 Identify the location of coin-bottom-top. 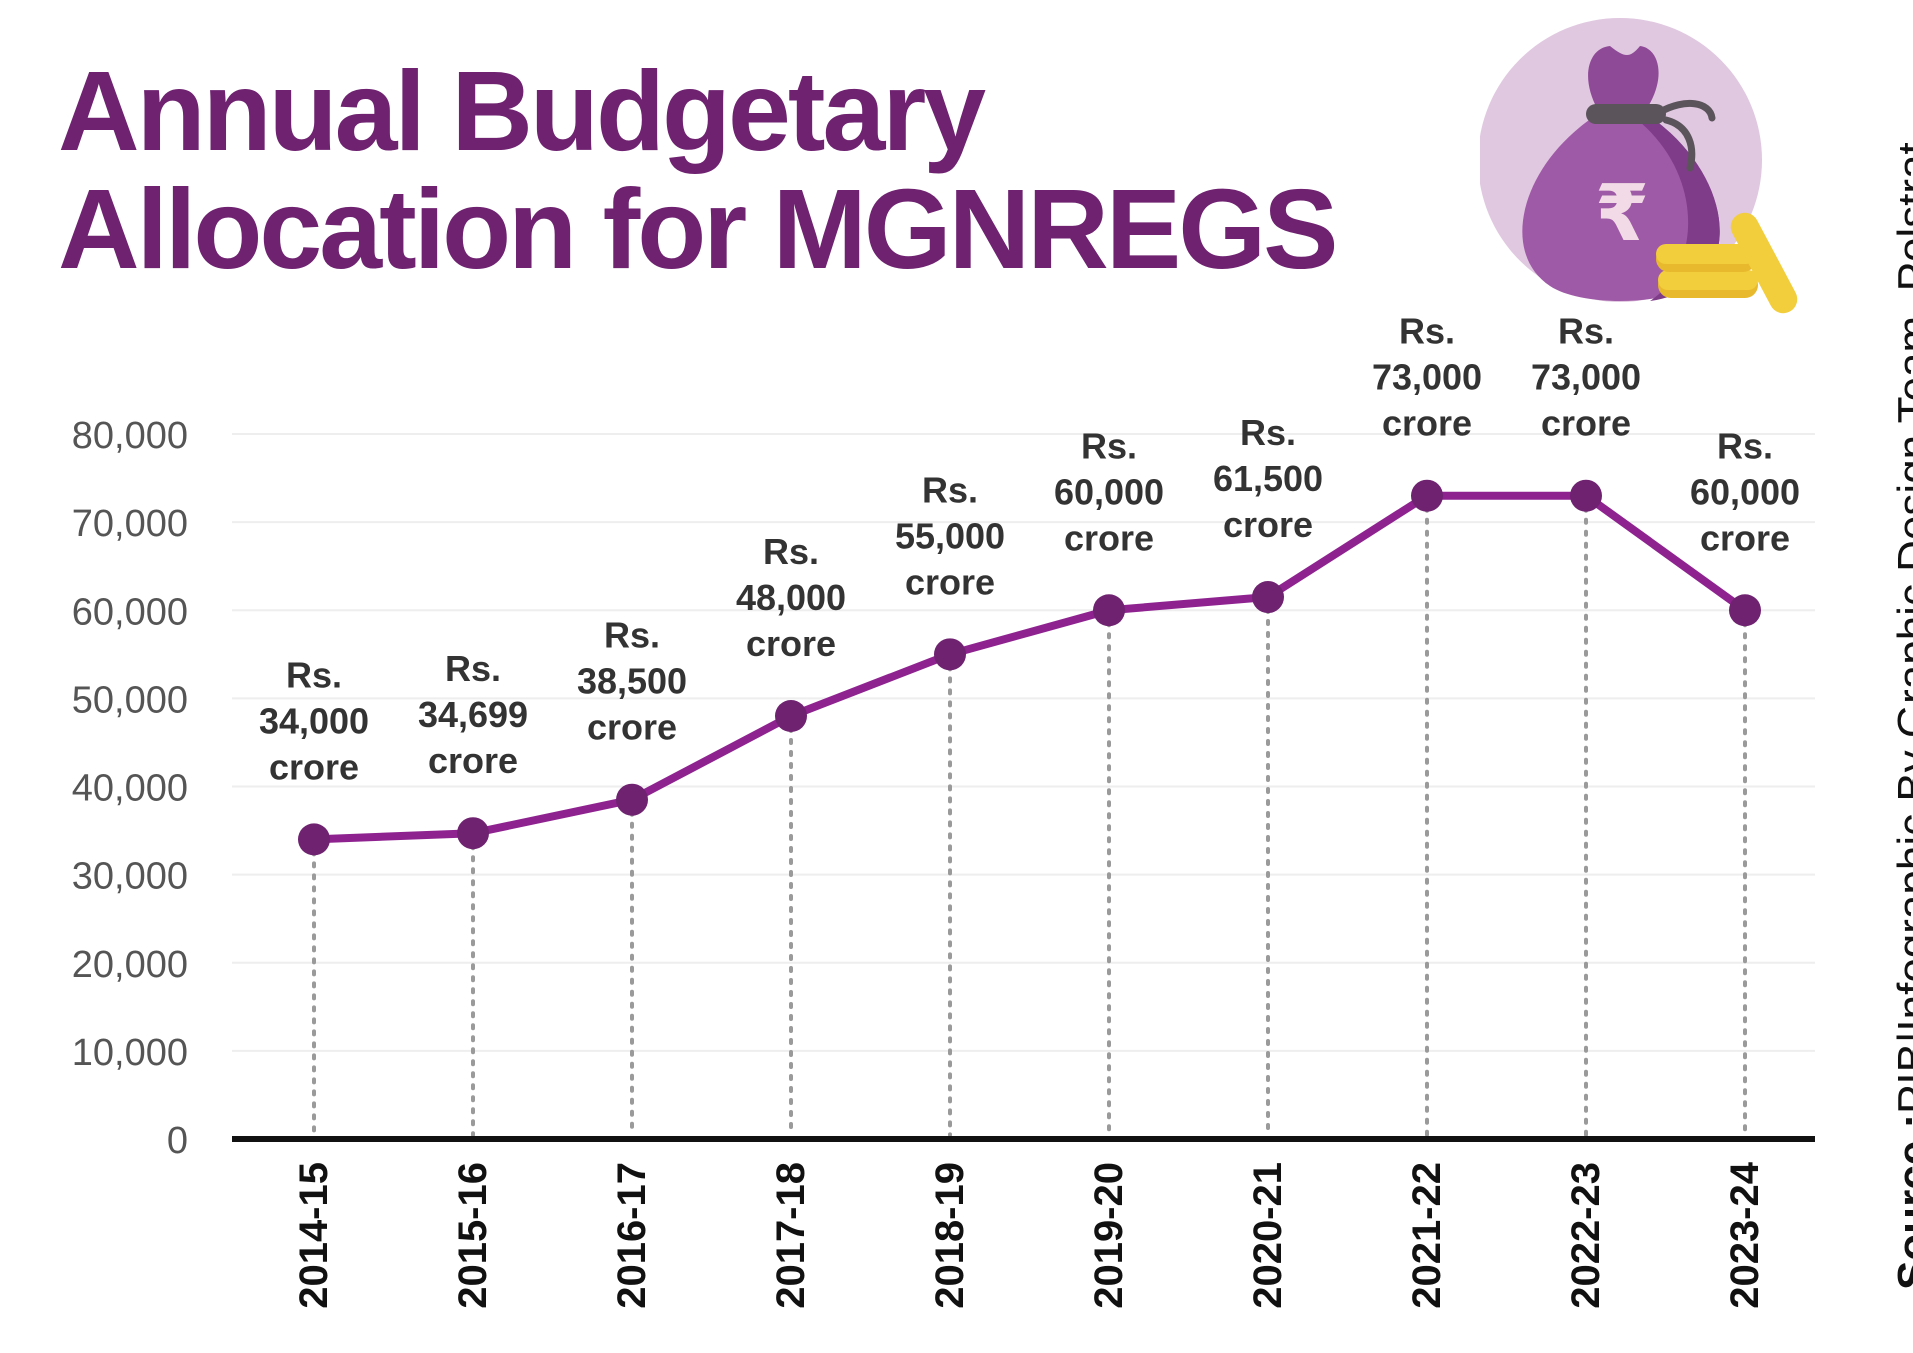
(1708, 280).